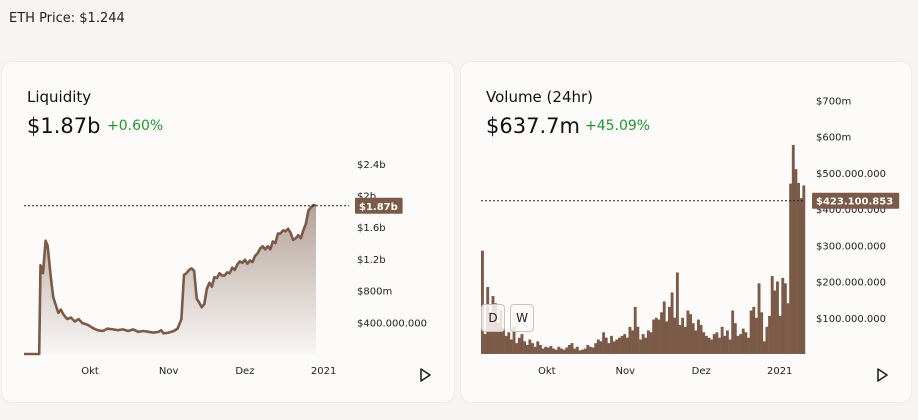  What do you see at coordinates (851, 246) in the screenshot?
I see `y-tick-label: $300.000.000` at bounding box center [851, 246].